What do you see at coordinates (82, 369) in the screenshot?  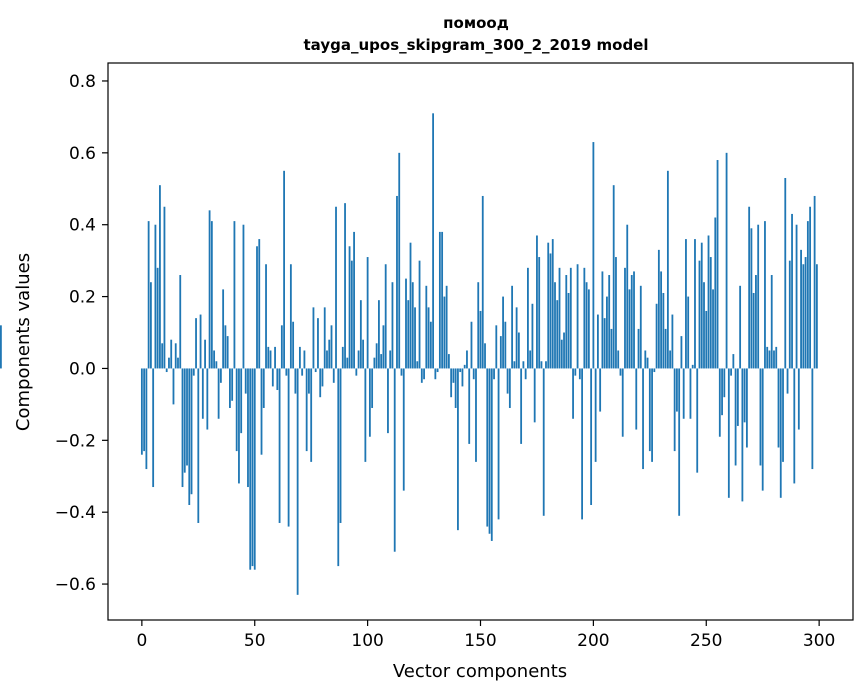 I see `y-tick-label: 0.0` at bounding box center [82, 369].